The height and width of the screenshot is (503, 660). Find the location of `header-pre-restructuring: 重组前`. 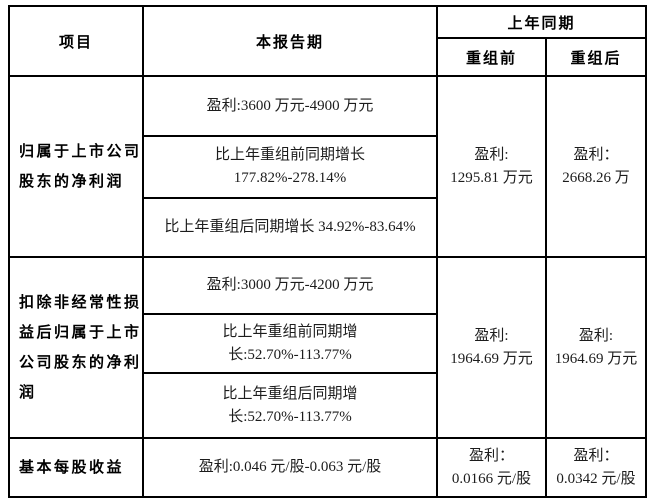

header-pre-restructuring: 重组前 is located at coordinates (491, 57).